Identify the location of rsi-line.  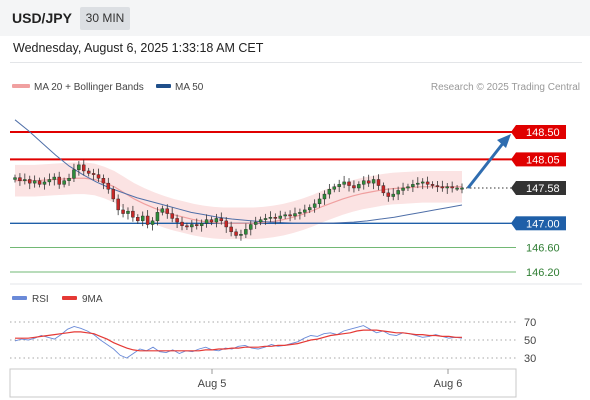
(238, 342).